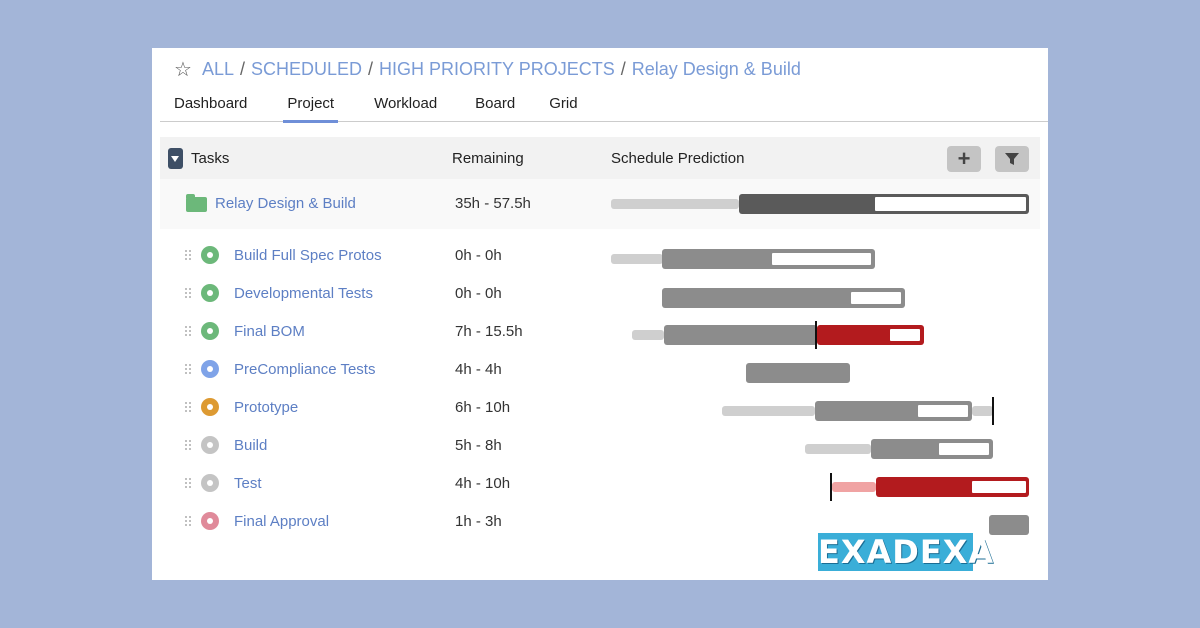 The image size is (1200, 628). What do you see at coordinates (563, 103) in the screenshot?
I see `tab-grid: Grid` at bounding box center [563, 103].